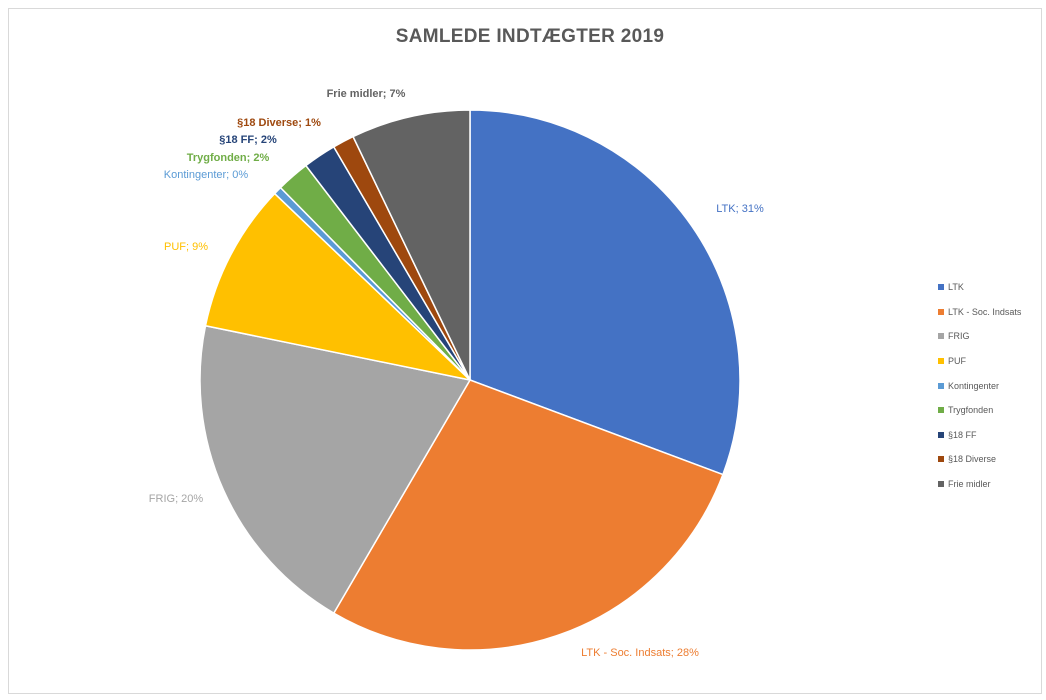  I want to click on pie-slice-puf, so click(338, 287).